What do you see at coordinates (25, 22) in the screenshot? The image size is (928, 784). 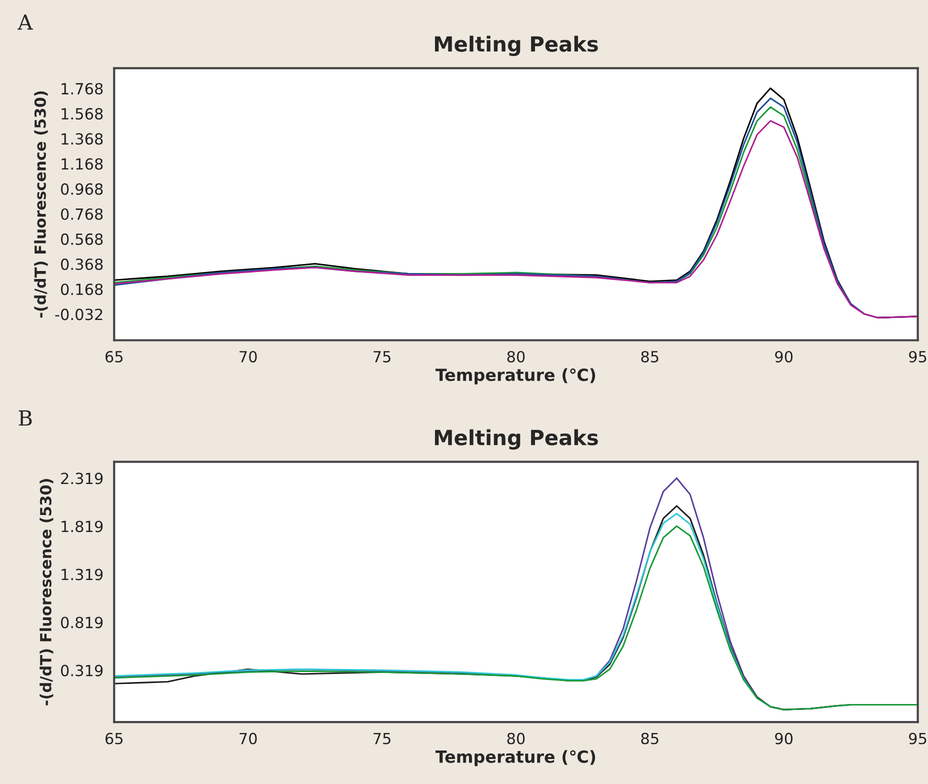 I see `text: A` at bounding box center [25, 22].